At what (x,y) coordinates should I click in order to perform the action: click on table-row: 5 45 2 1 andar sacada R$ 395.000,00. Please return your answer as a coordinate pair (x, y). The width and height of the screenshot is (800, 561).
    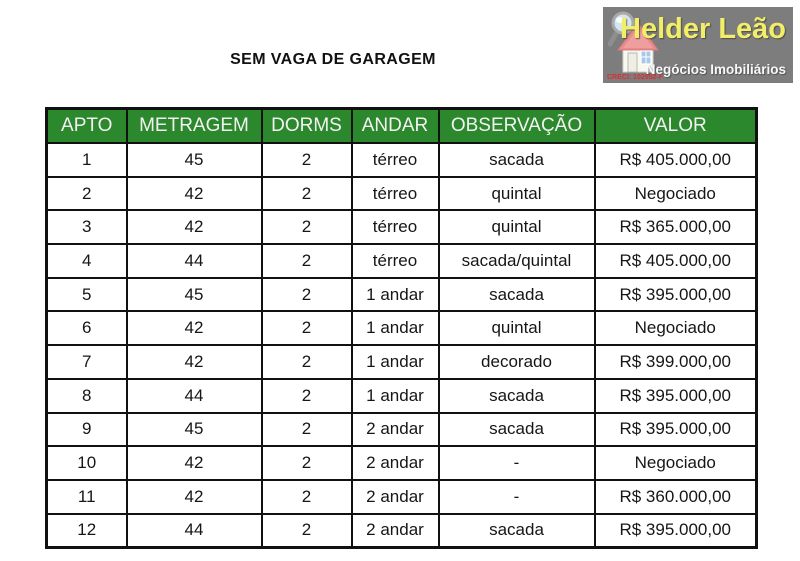
    Looking at the image, I should click on (401, 294).